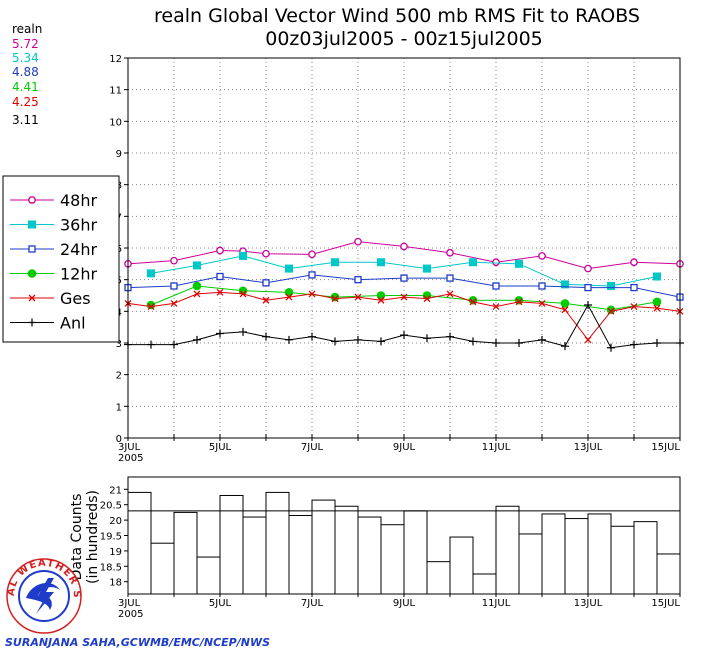 Image resolution: width=712 pixels, height=654 pixels. What do you see at coordinates (27, 29) in the screenshot?
I see `stats-label: realn` at bounding box center [27, 29].